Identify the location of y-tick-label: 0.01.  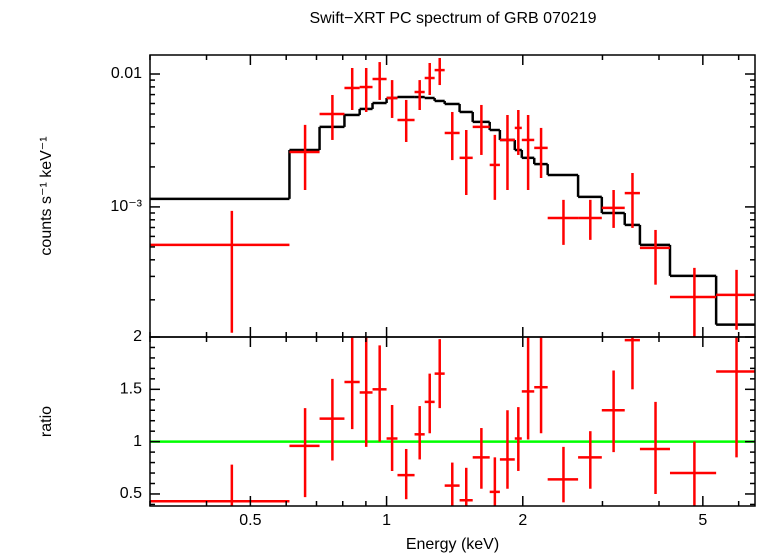
(126, 73).